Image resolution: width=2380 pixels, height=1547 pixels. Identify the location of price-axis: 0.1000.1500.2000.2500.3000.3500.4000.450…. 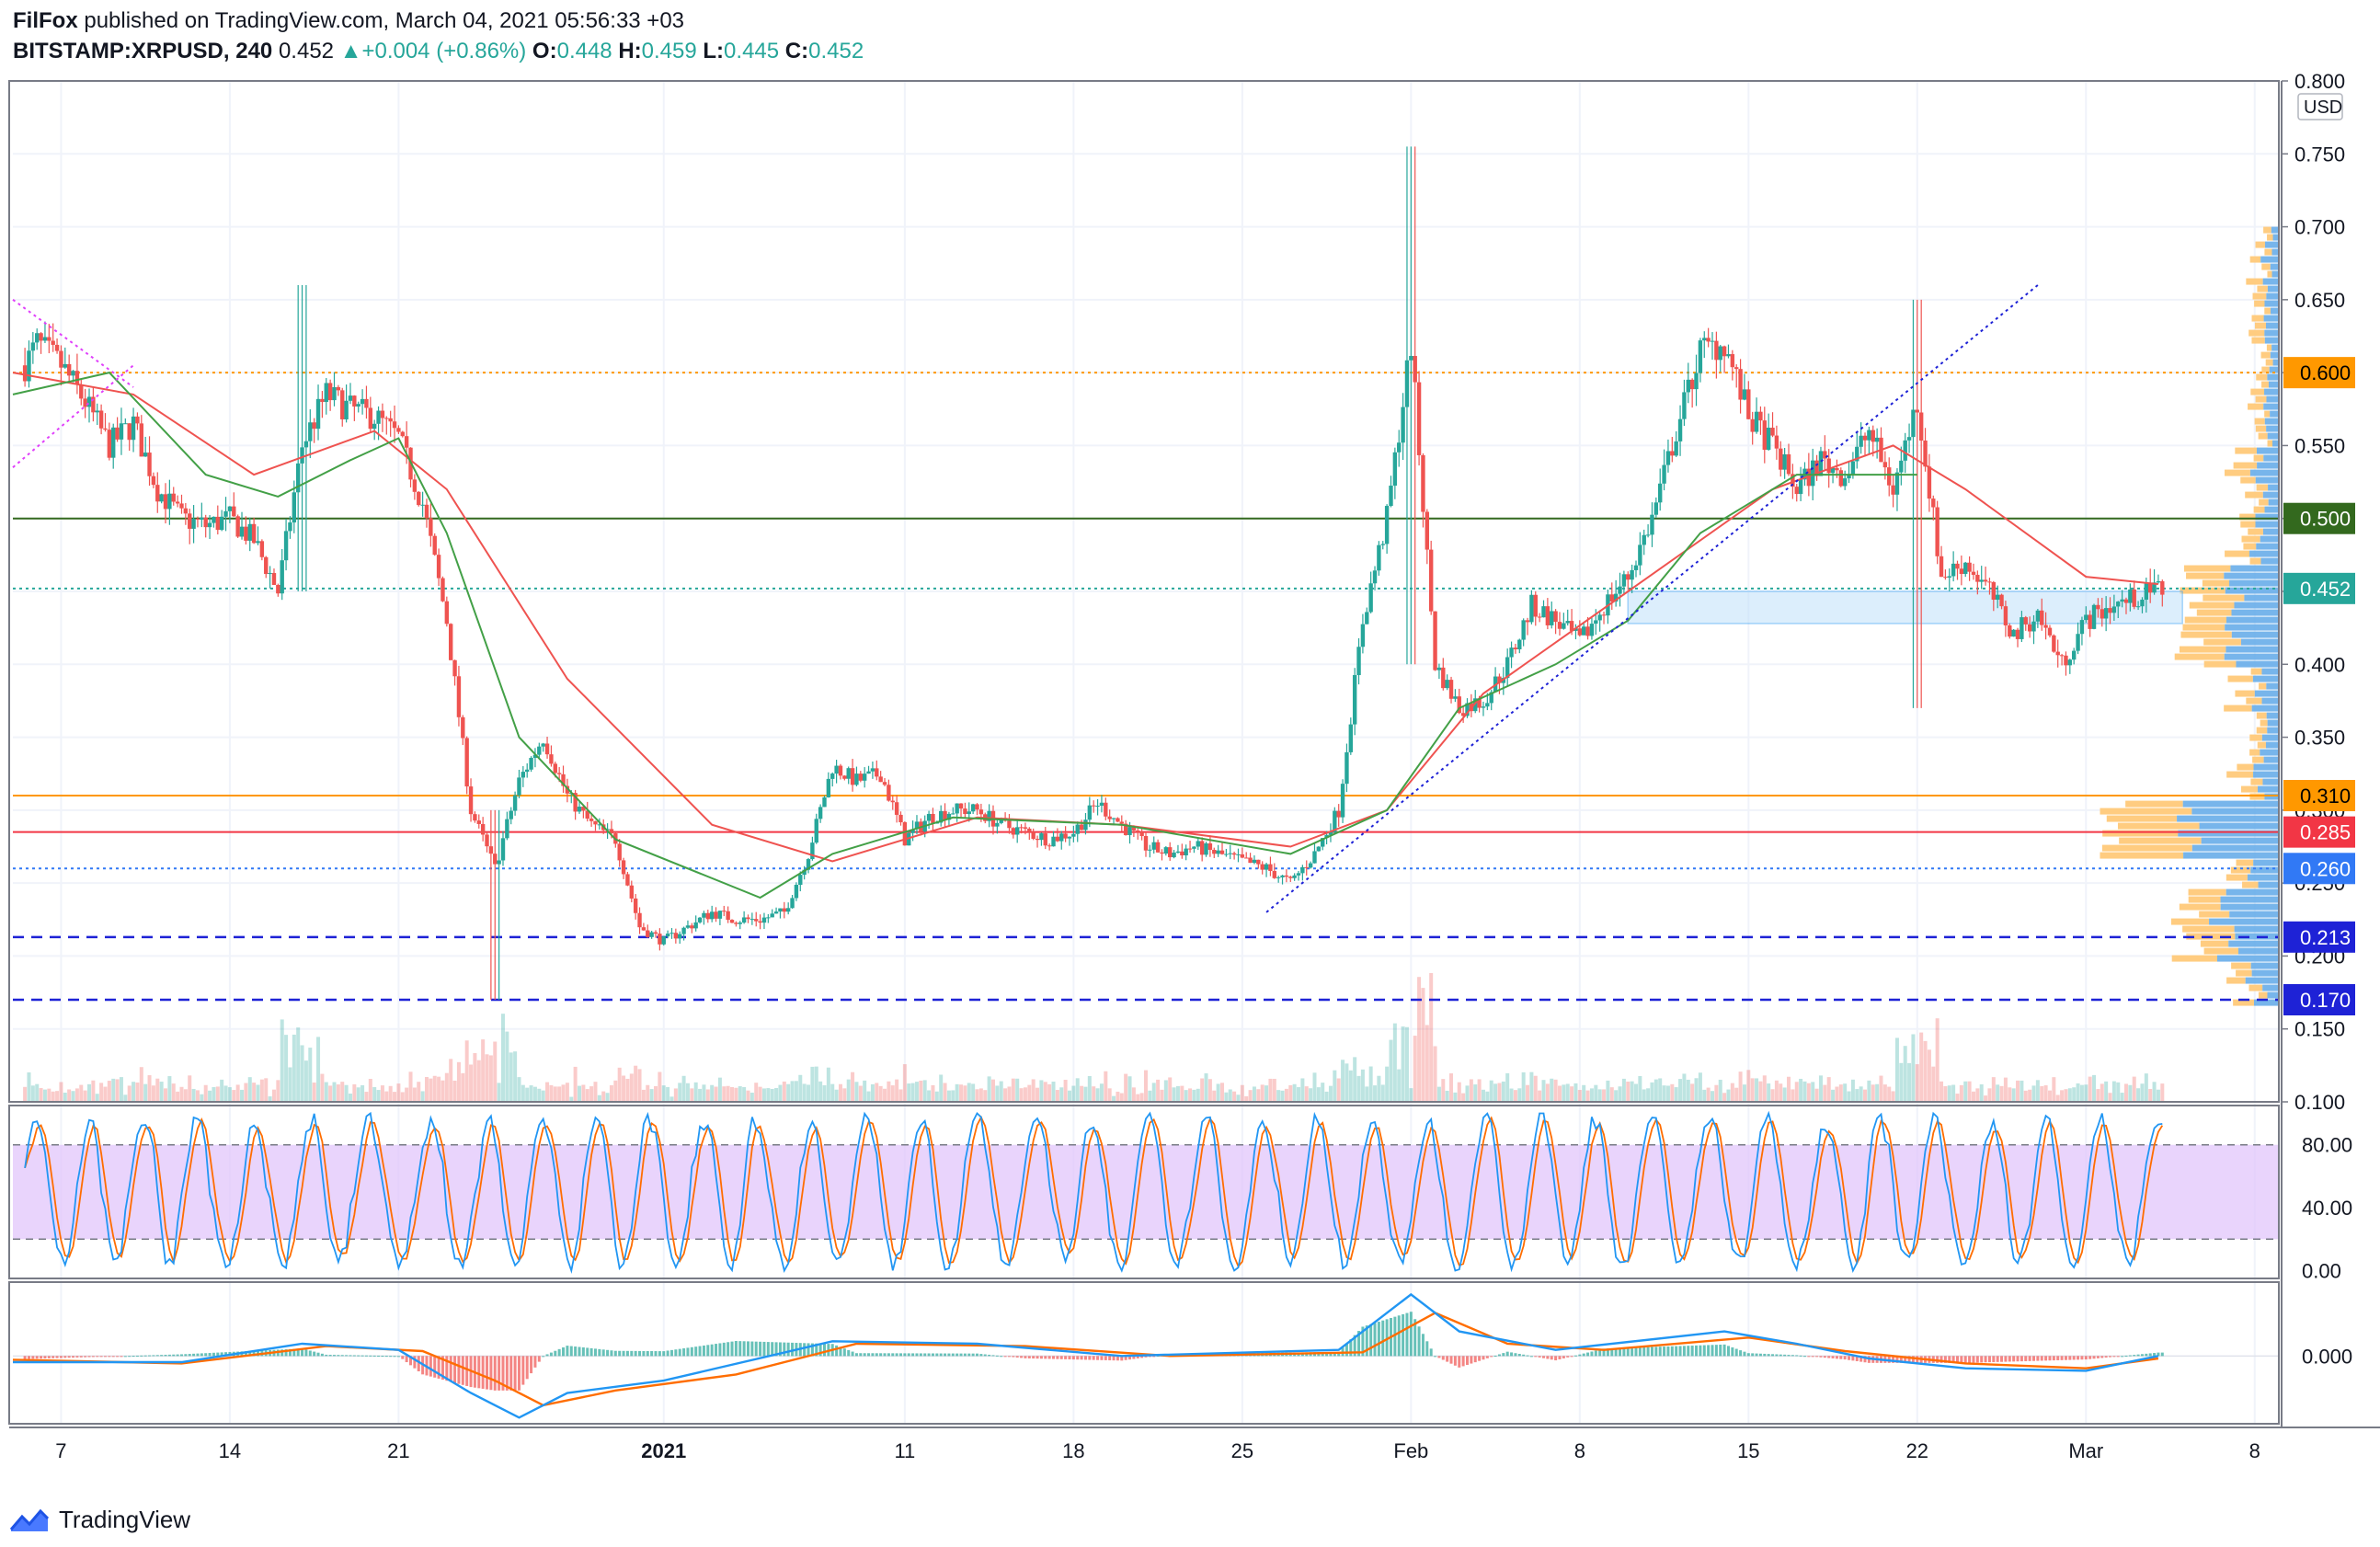
(2318, 719).